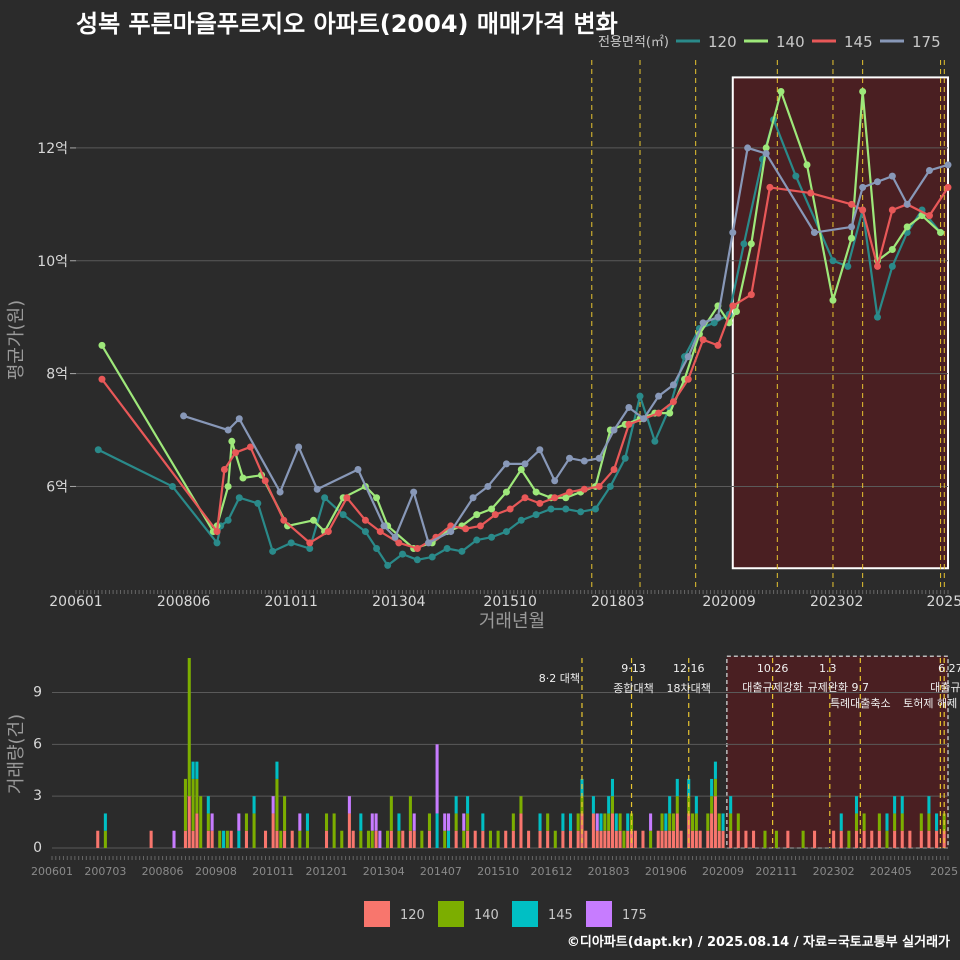 This screenshot has height=960, width=960. I want to click on policy-sub-label: 토허제 해제, so click(930, 703).